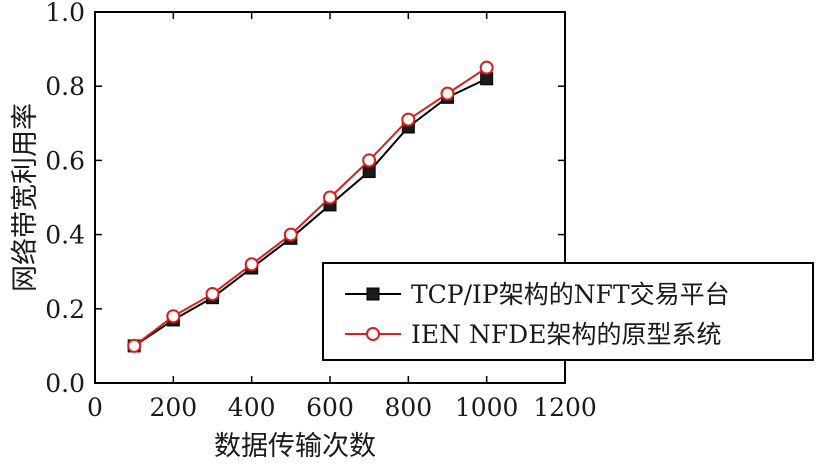 The image size is (825, 467). What do you see at coordinates (330, 407) in the screenshot?
I see `x-tick-label: 600` at bounding box center [330, 407].